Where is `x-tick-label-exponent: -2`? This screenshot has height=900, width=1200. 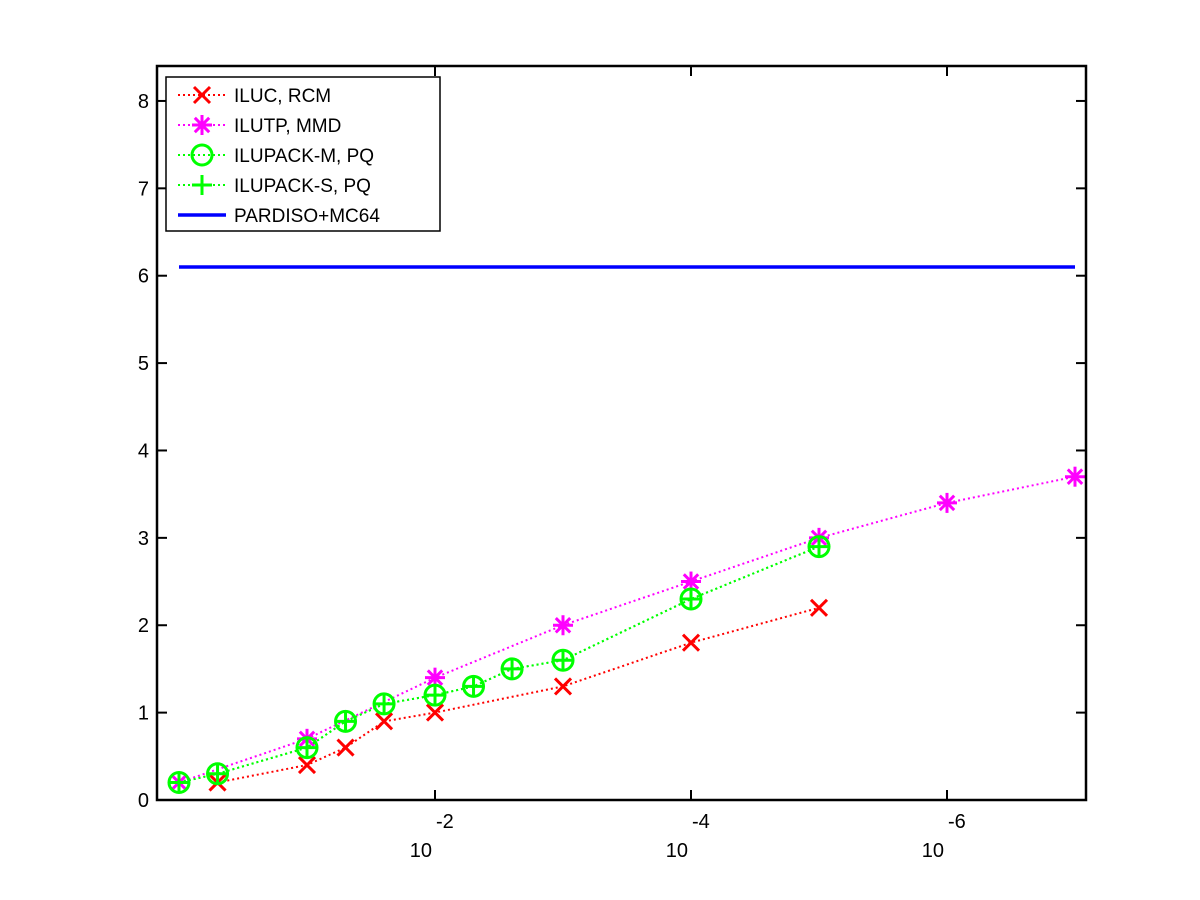 x-tick-label-exponent: -2 is located at coordinates (445, 822).